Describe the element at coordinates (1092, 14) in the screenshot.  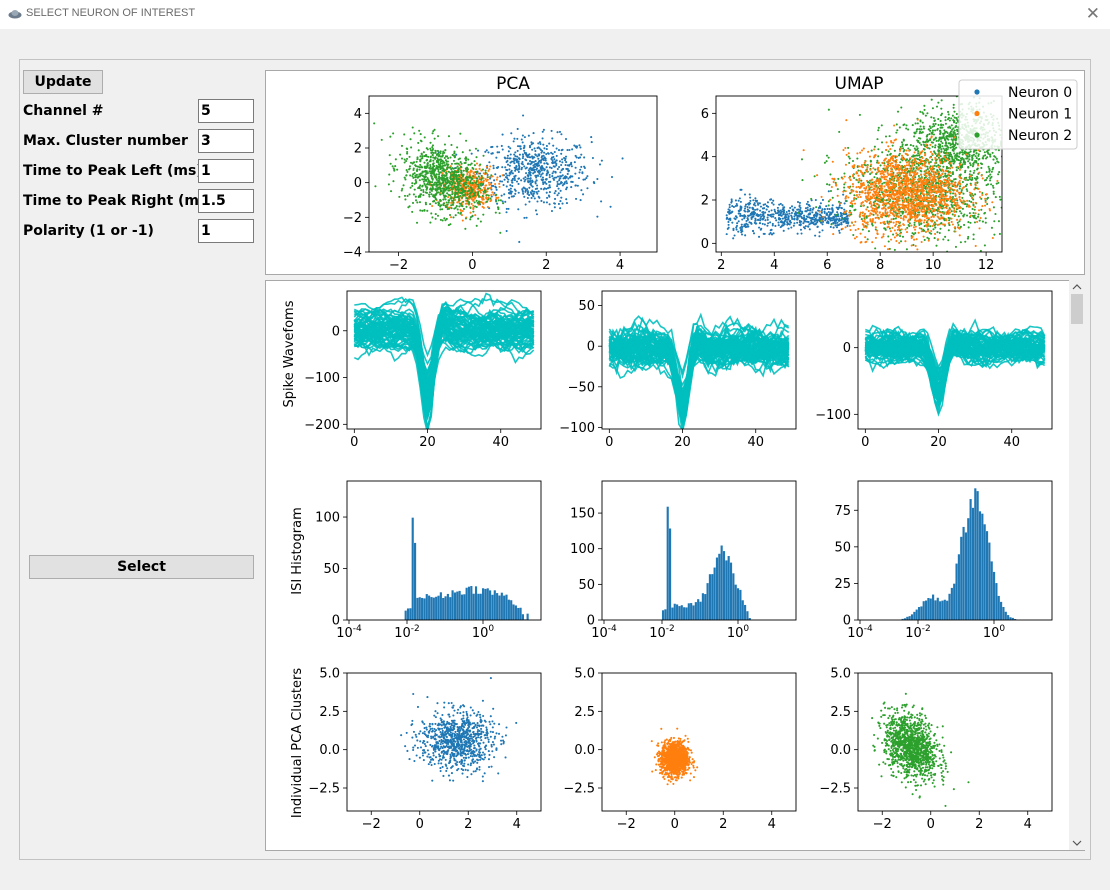
I see `close-icon: ✕` at that location.